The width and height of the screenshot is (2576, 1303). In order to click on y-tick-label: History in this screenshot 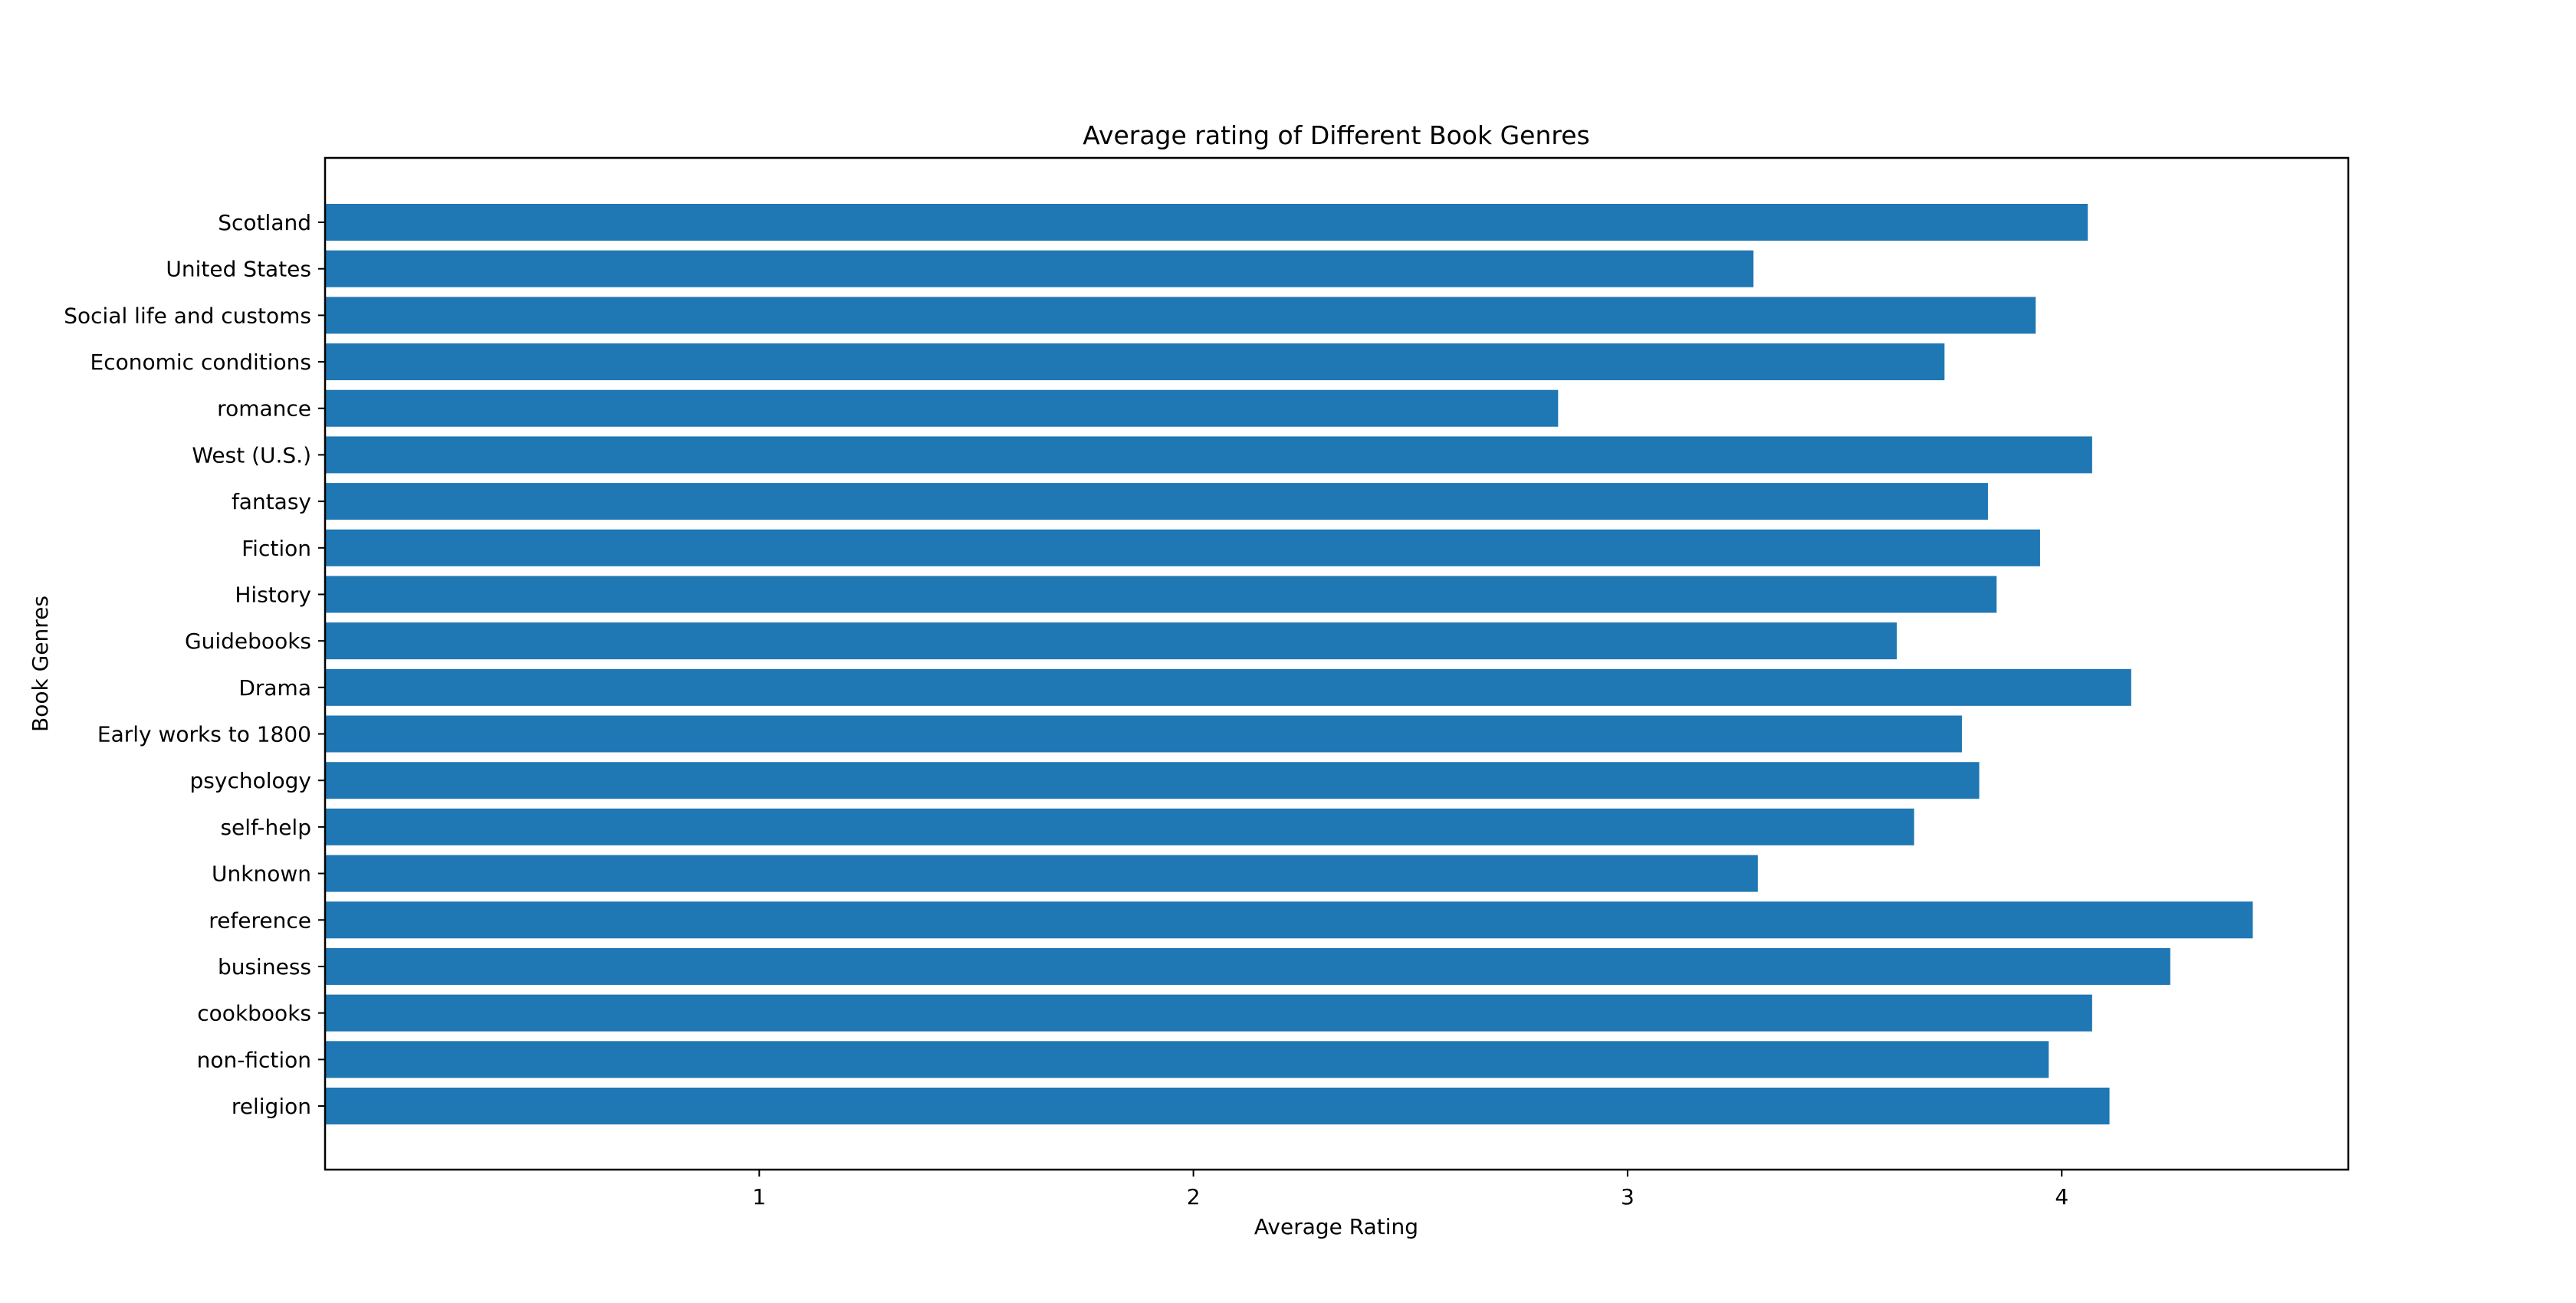, I will do `click(273, 594)`.